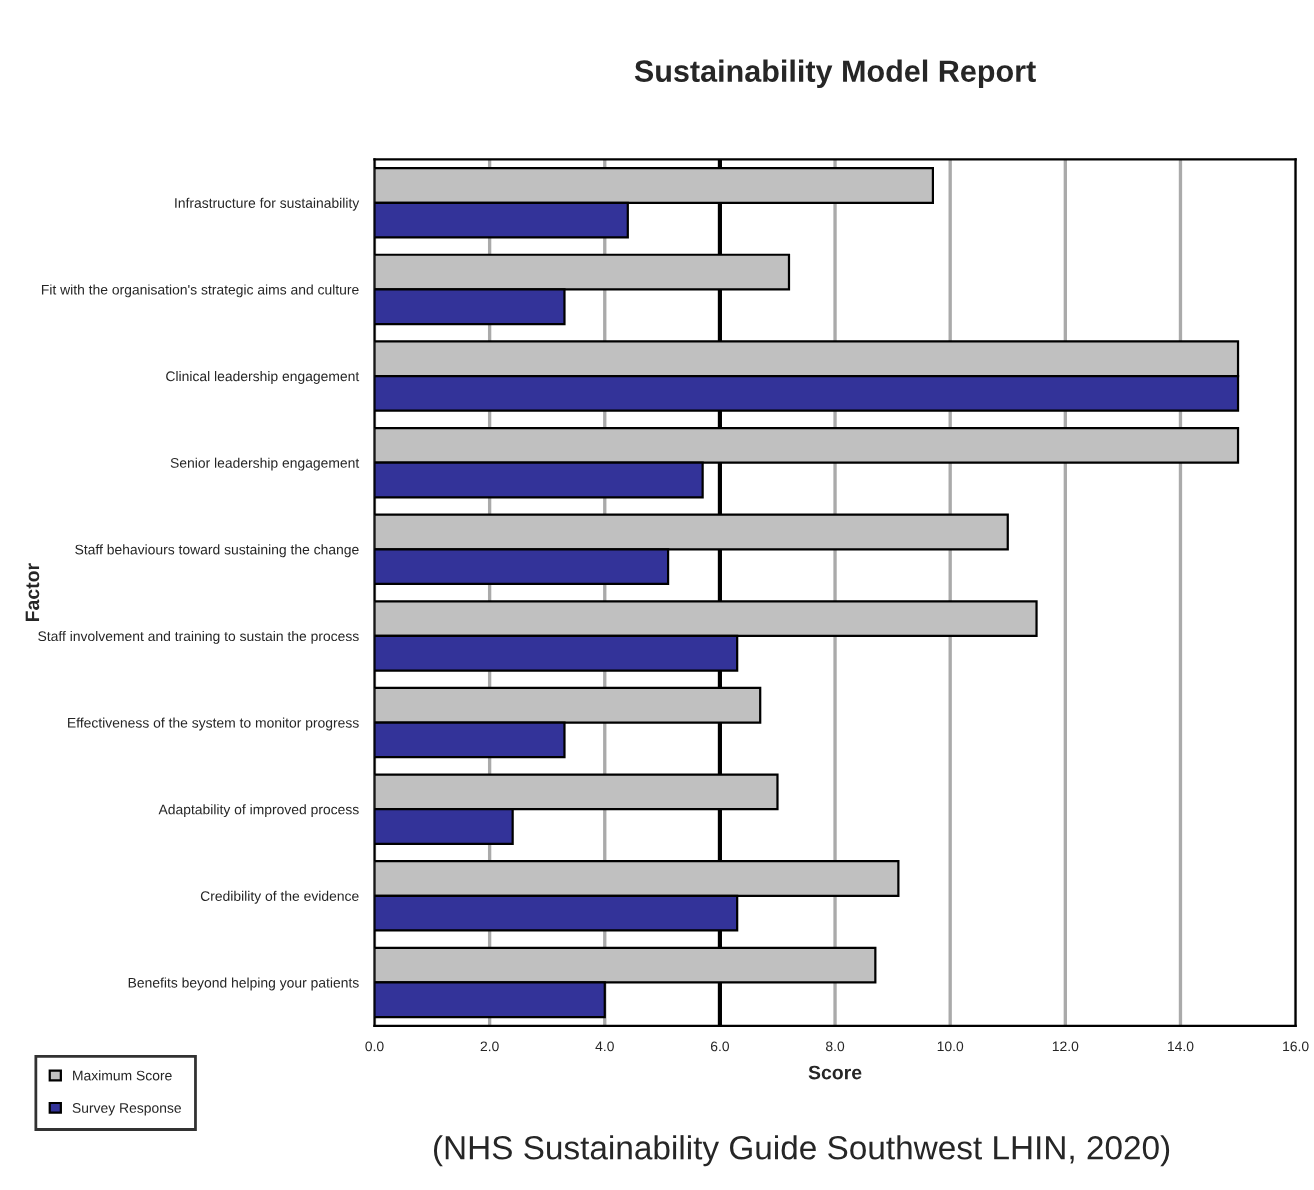  What do you see at coordinates (835, 1072) in the screenshot?
I see `x-axis-title: Score` at bounding box center [835, 1072].